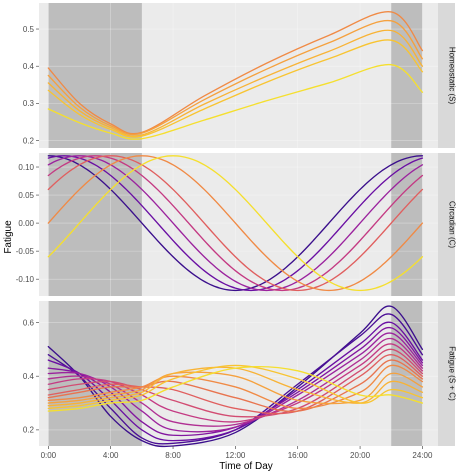 The height and width of the screenshot is (474, 474). What do you see at coordinates (452, 76) in the screenshot?
I see `strip-label: Homeostatic (S)` at bounding box center [452, 76].